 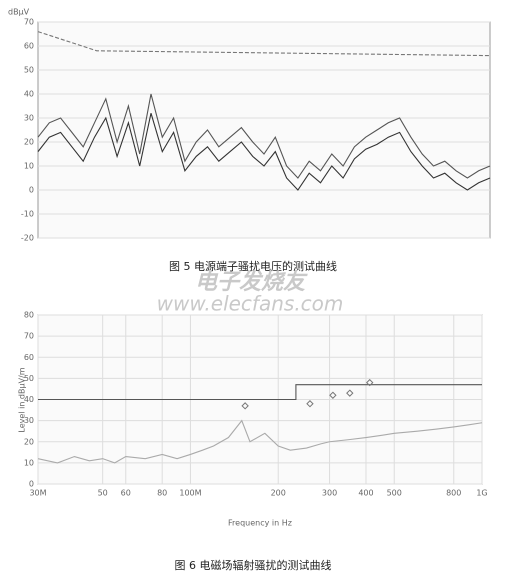 What do you see at coordinates (27, 214) in the screenshot?
I see `y-tick-label: -10` at bounding box center [27, 214].